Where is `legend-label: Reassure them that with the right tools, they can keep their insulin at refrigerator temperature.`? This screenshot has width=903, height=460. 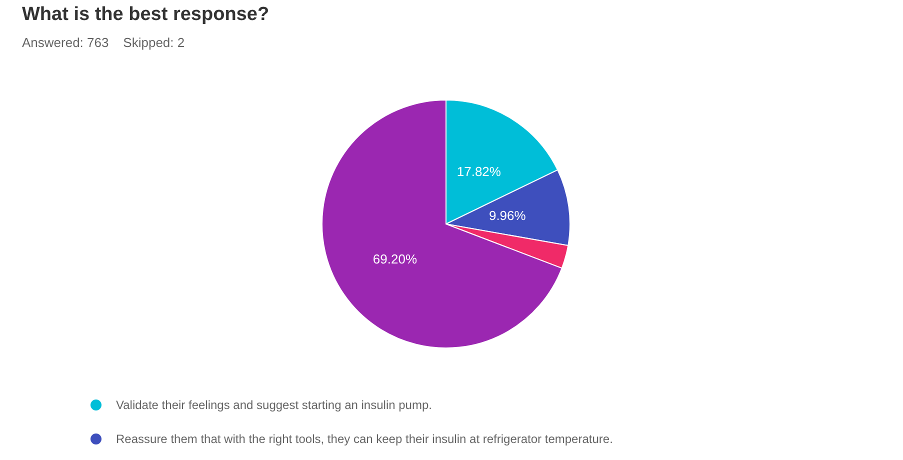 legend-label: Reassure them that with the right tools, they can keep their insulin at refrigerator temperature. is located at coordinates (364, 439).